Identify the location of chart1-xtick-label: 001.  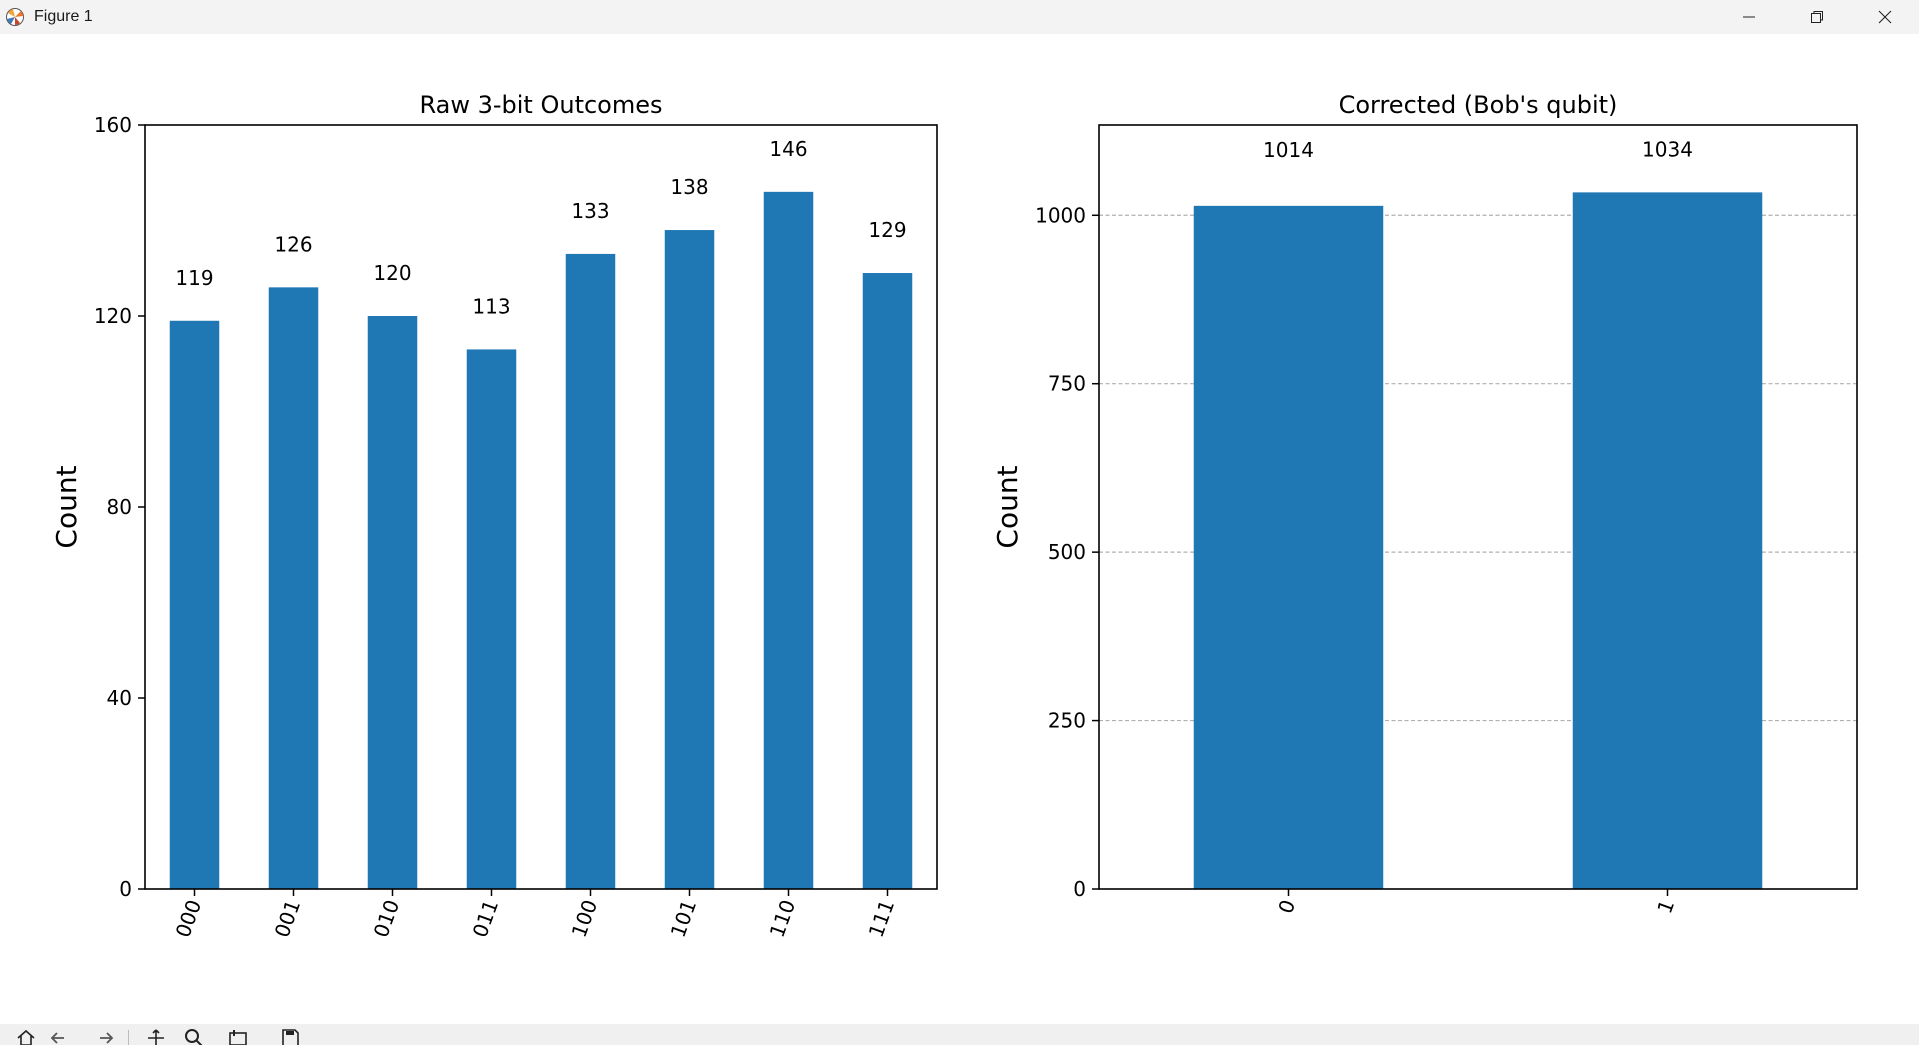
(288, 919).